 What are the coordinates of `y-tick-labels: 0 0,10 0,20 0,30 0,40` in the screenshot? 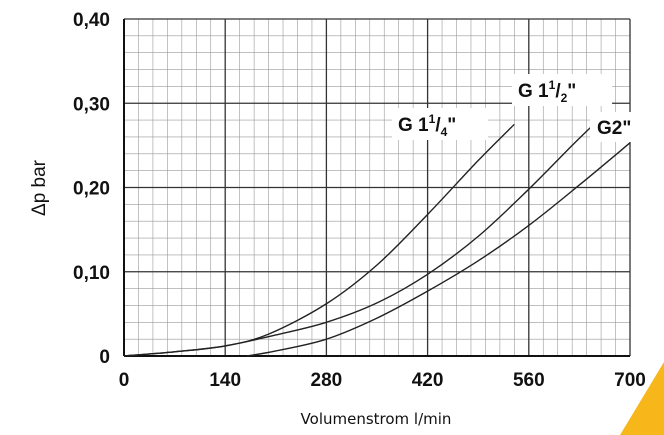 It's located at (91, 189).